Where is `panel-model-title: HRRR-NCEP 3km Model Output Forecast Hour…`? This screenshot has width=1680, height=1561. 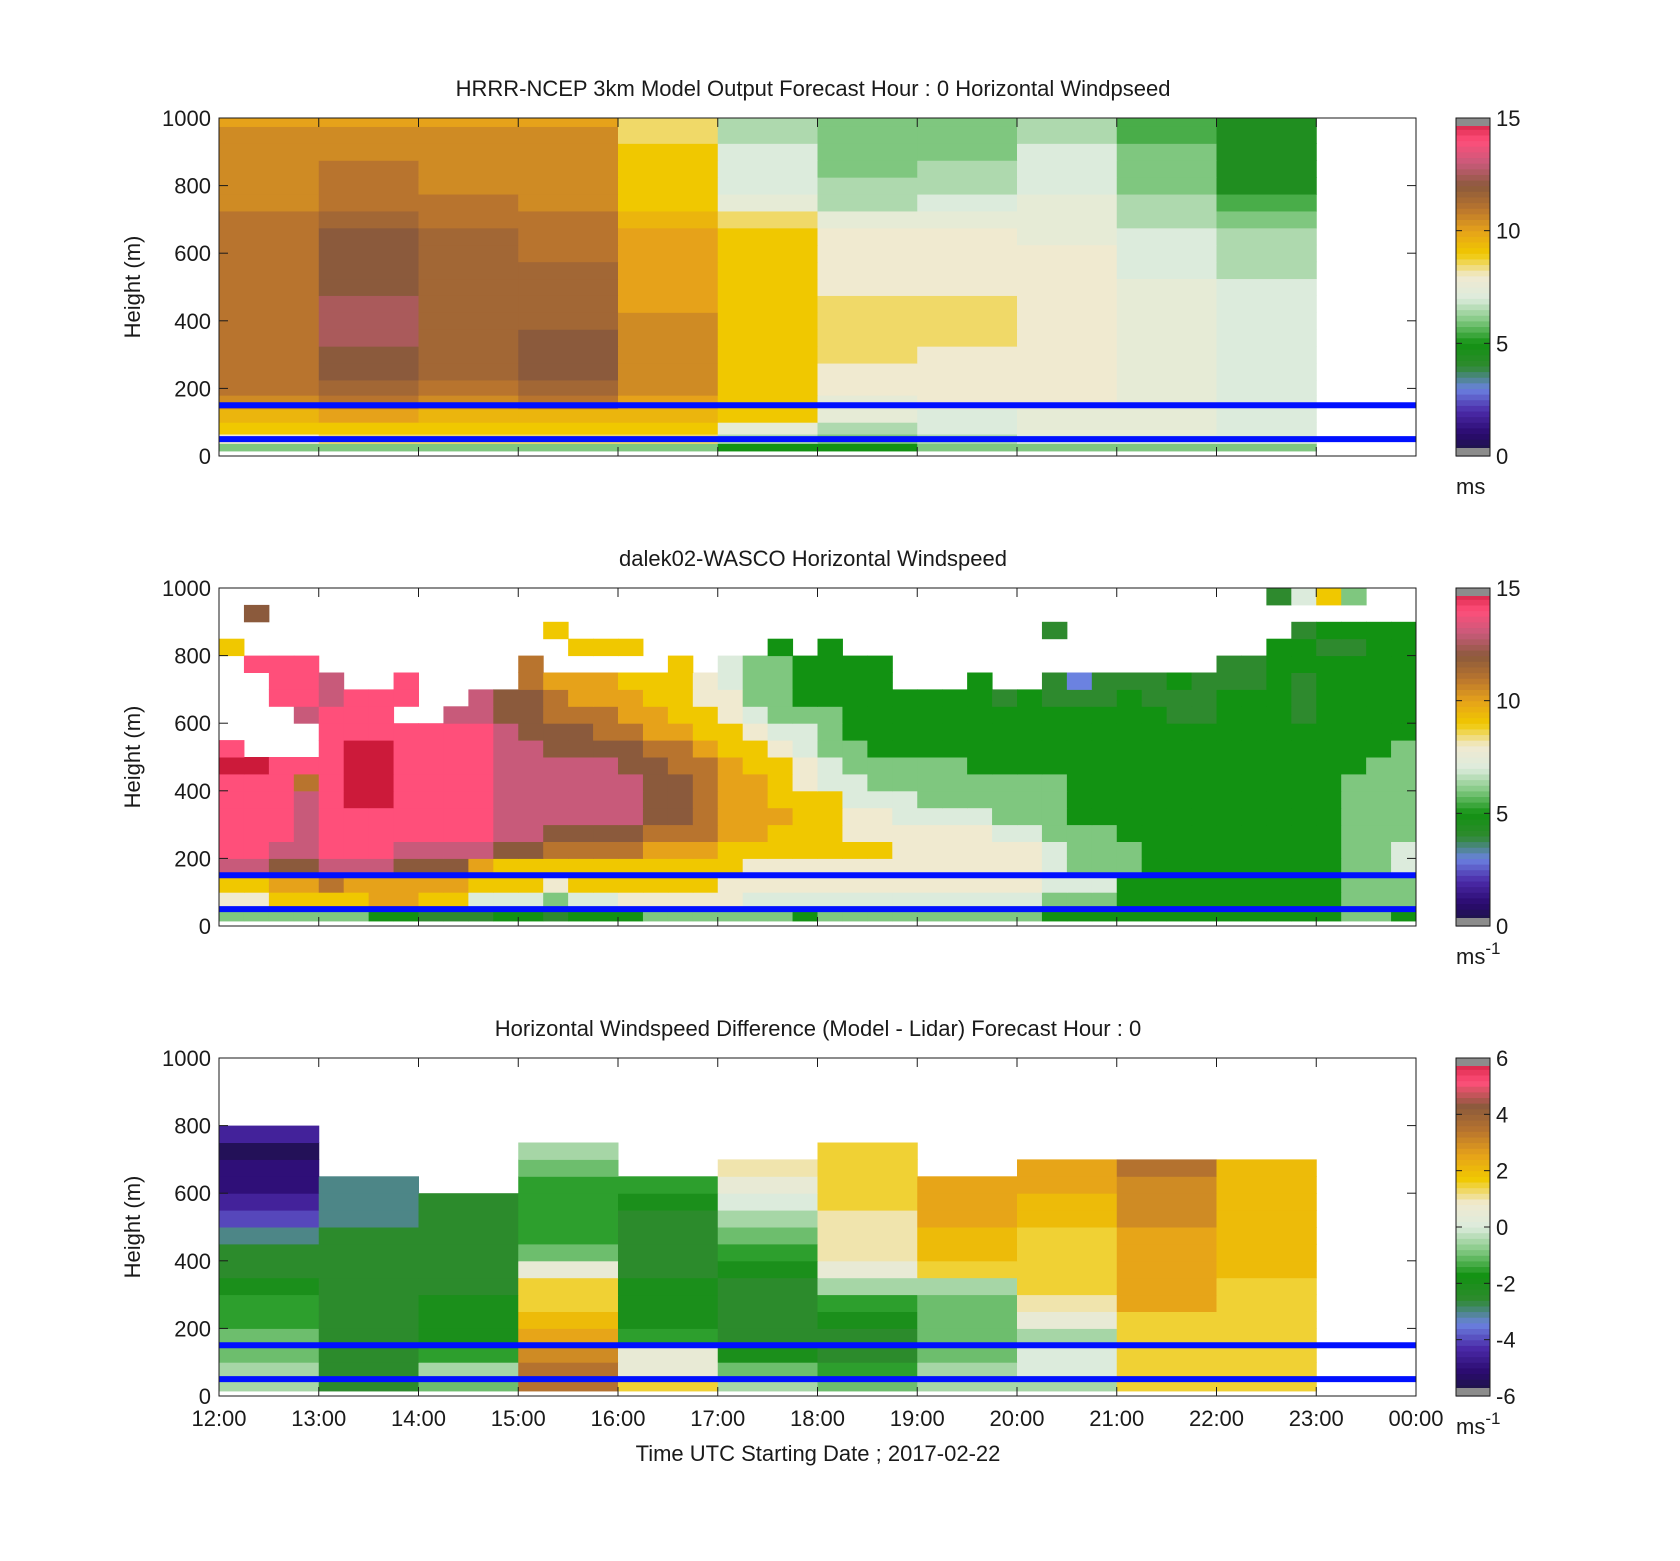 panel-model-title: HRRR-NCEP 3km Model Output Forecast Hour… is located at coordinates (813, 88).